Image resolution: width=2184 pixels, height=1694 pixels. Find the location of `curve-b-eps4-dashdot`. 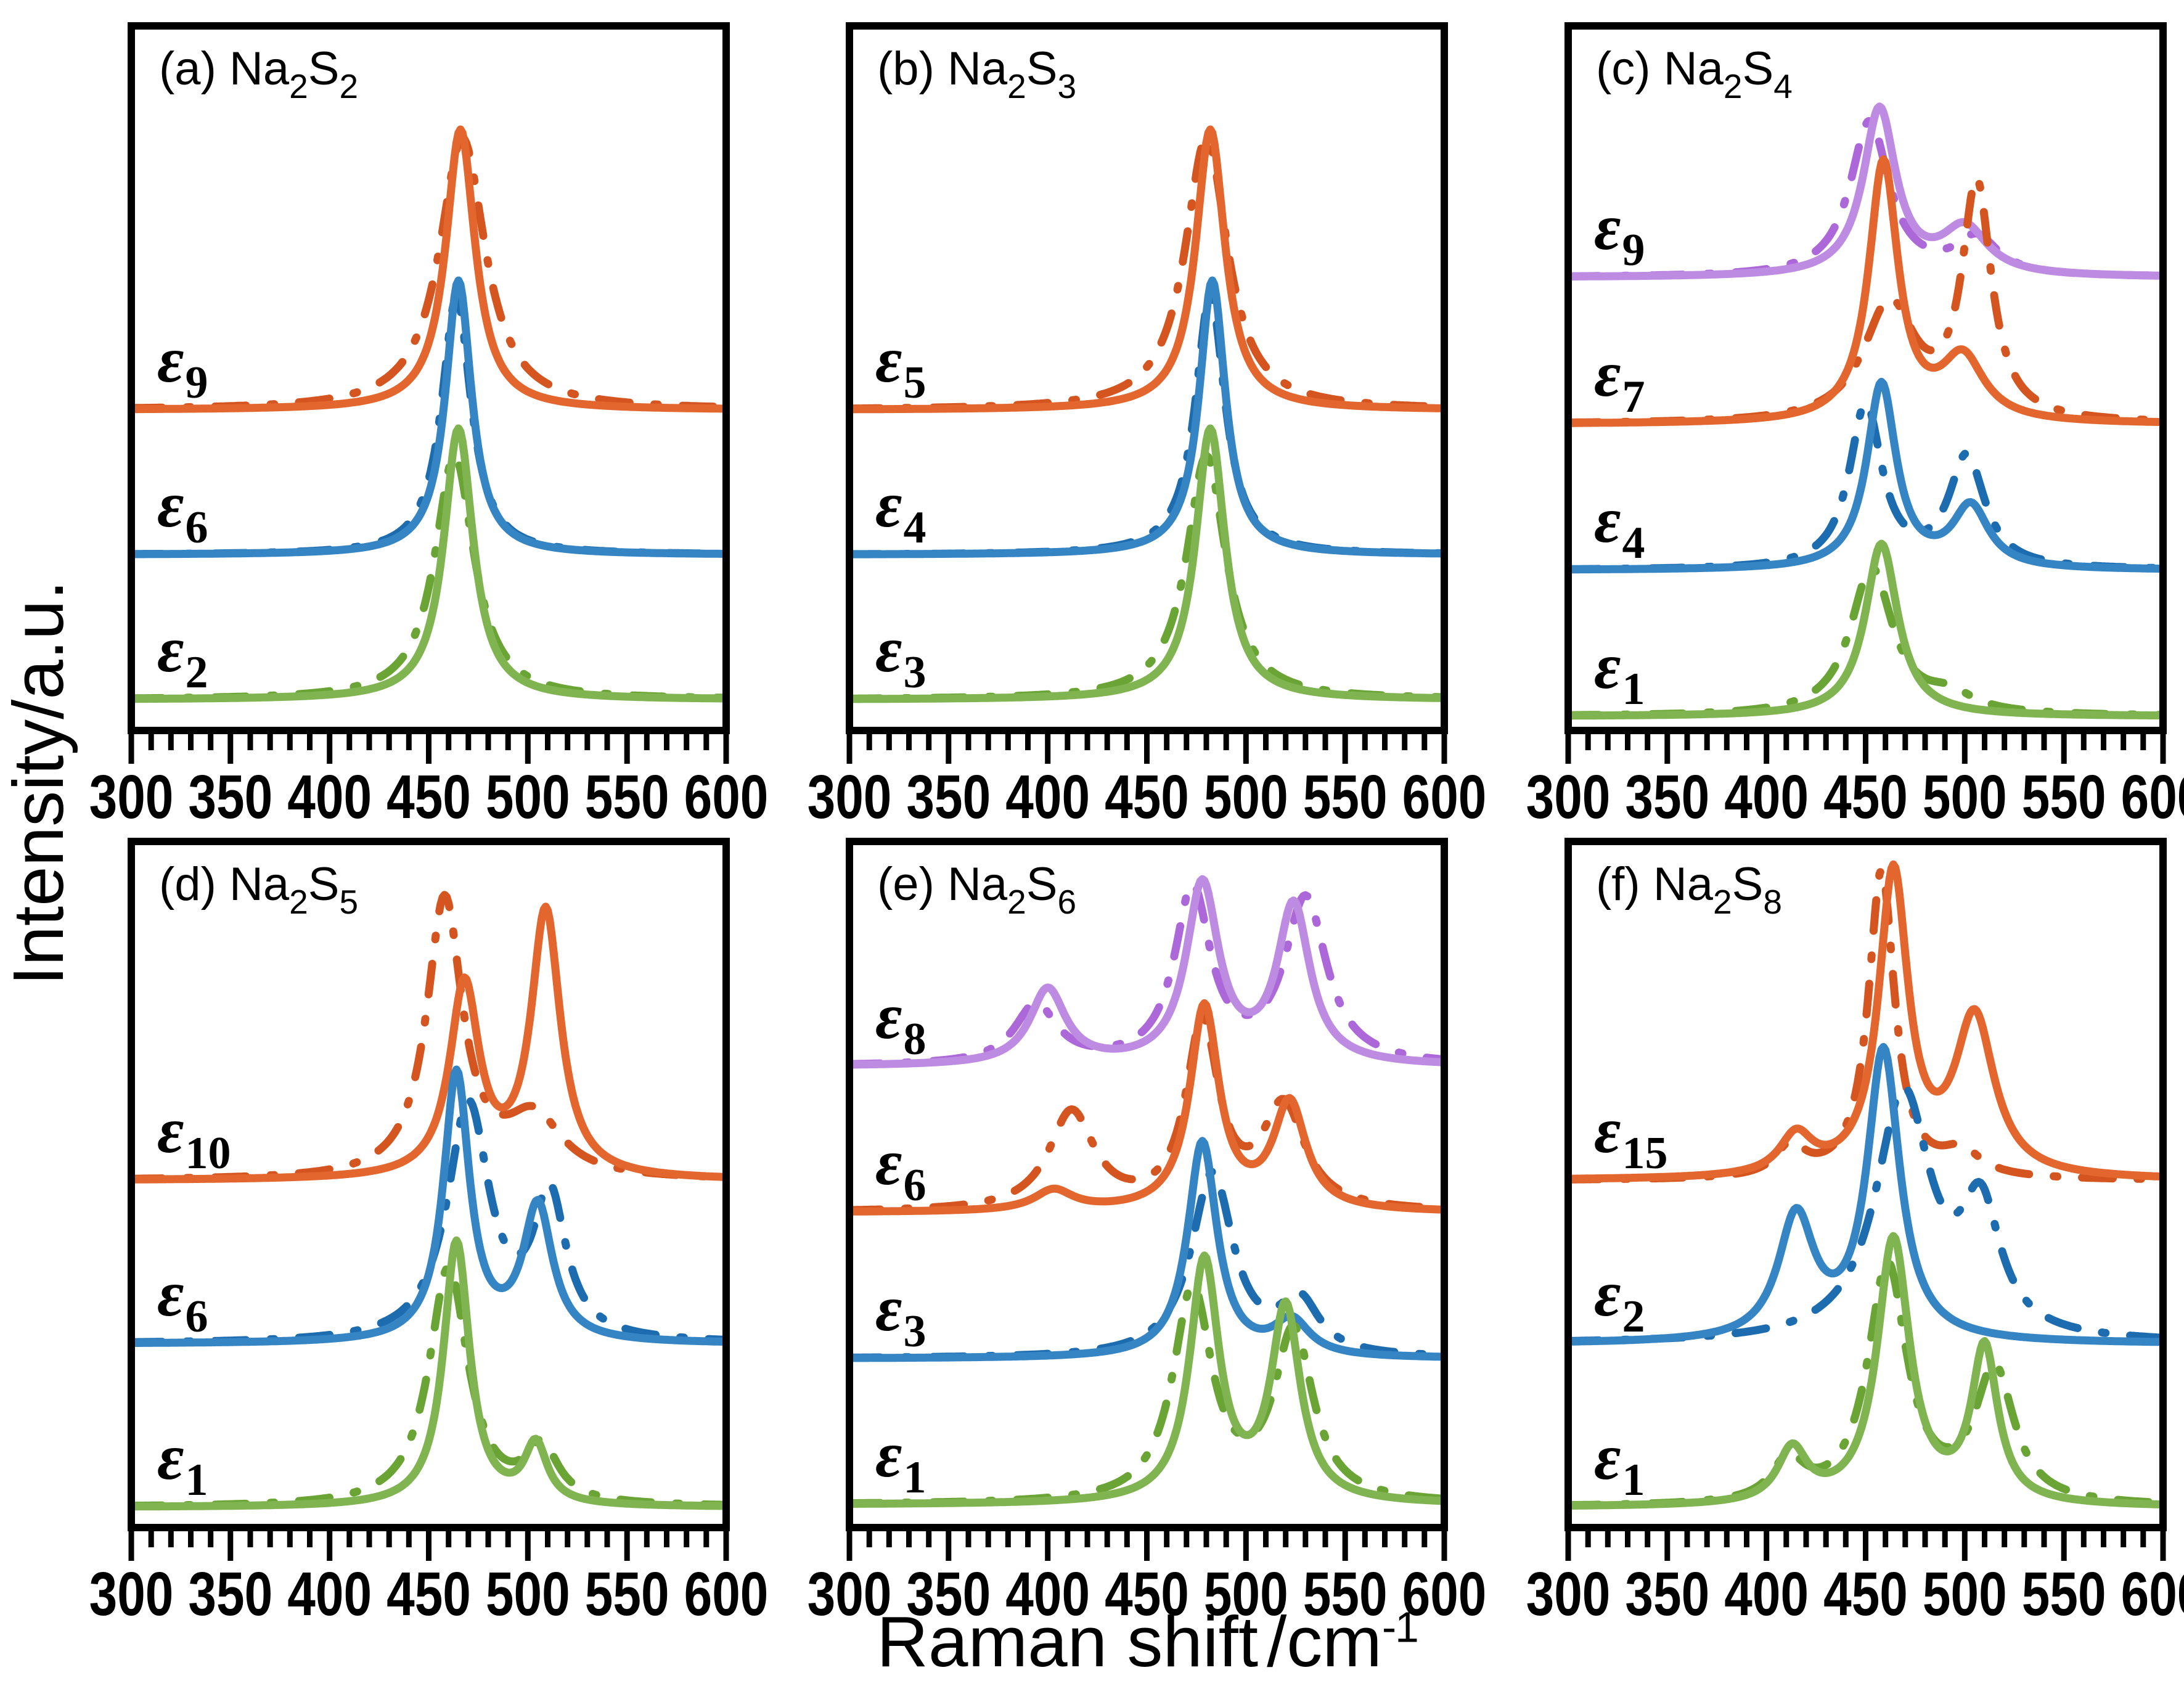

curve-b-eps4-dashdot is located at coordinates (1147, 424).